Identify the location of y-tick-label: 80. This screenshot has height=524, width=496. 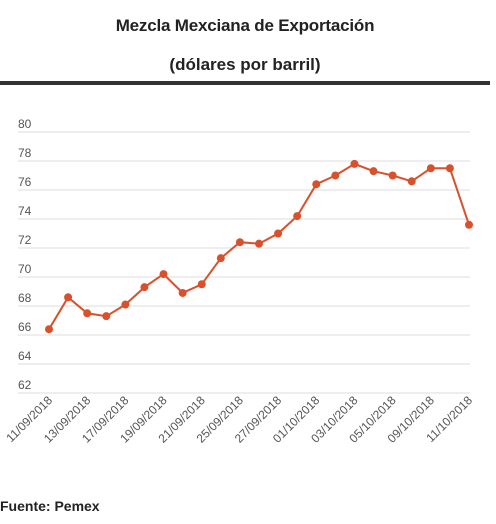
(25, 124).